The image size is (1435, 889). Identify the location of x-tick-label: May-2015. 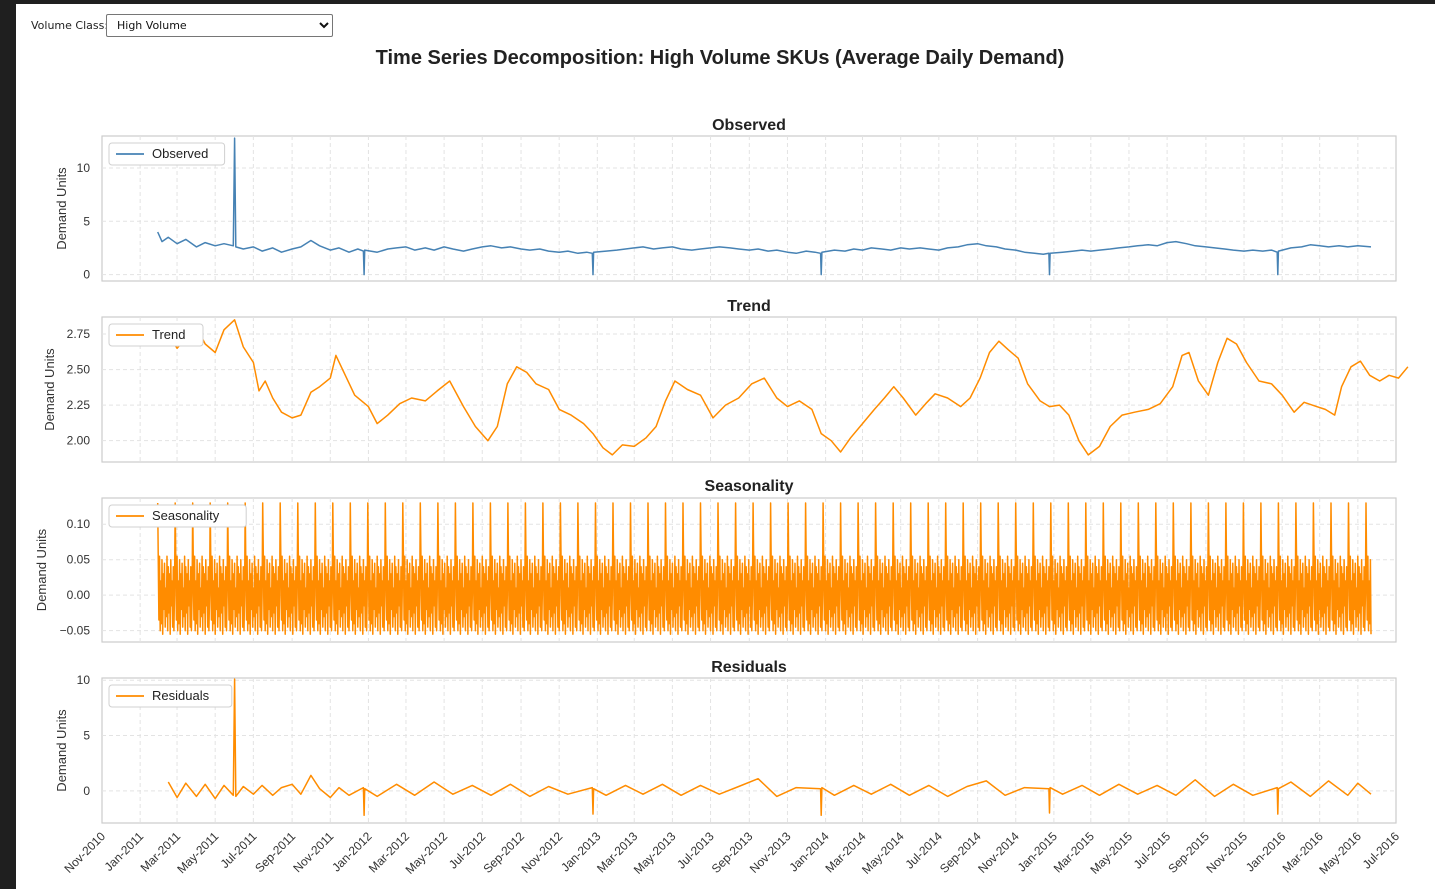
(1111, 853).